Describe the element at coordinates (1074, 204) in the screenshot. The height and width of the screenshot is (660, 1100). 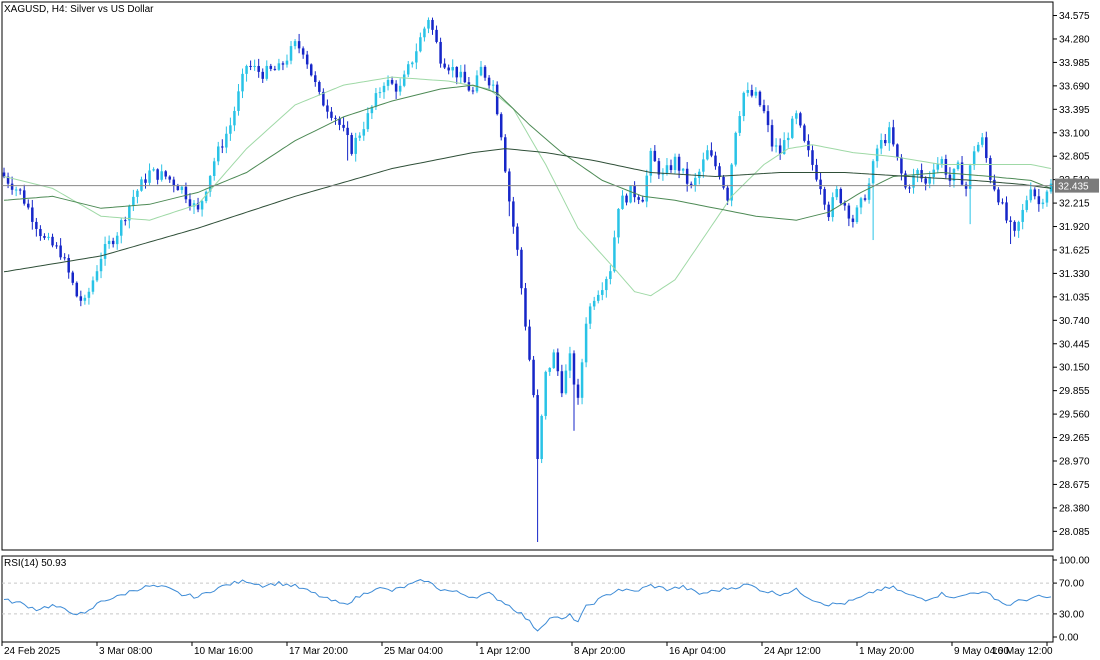
I see `price-tick-label: 32.215` at that location.